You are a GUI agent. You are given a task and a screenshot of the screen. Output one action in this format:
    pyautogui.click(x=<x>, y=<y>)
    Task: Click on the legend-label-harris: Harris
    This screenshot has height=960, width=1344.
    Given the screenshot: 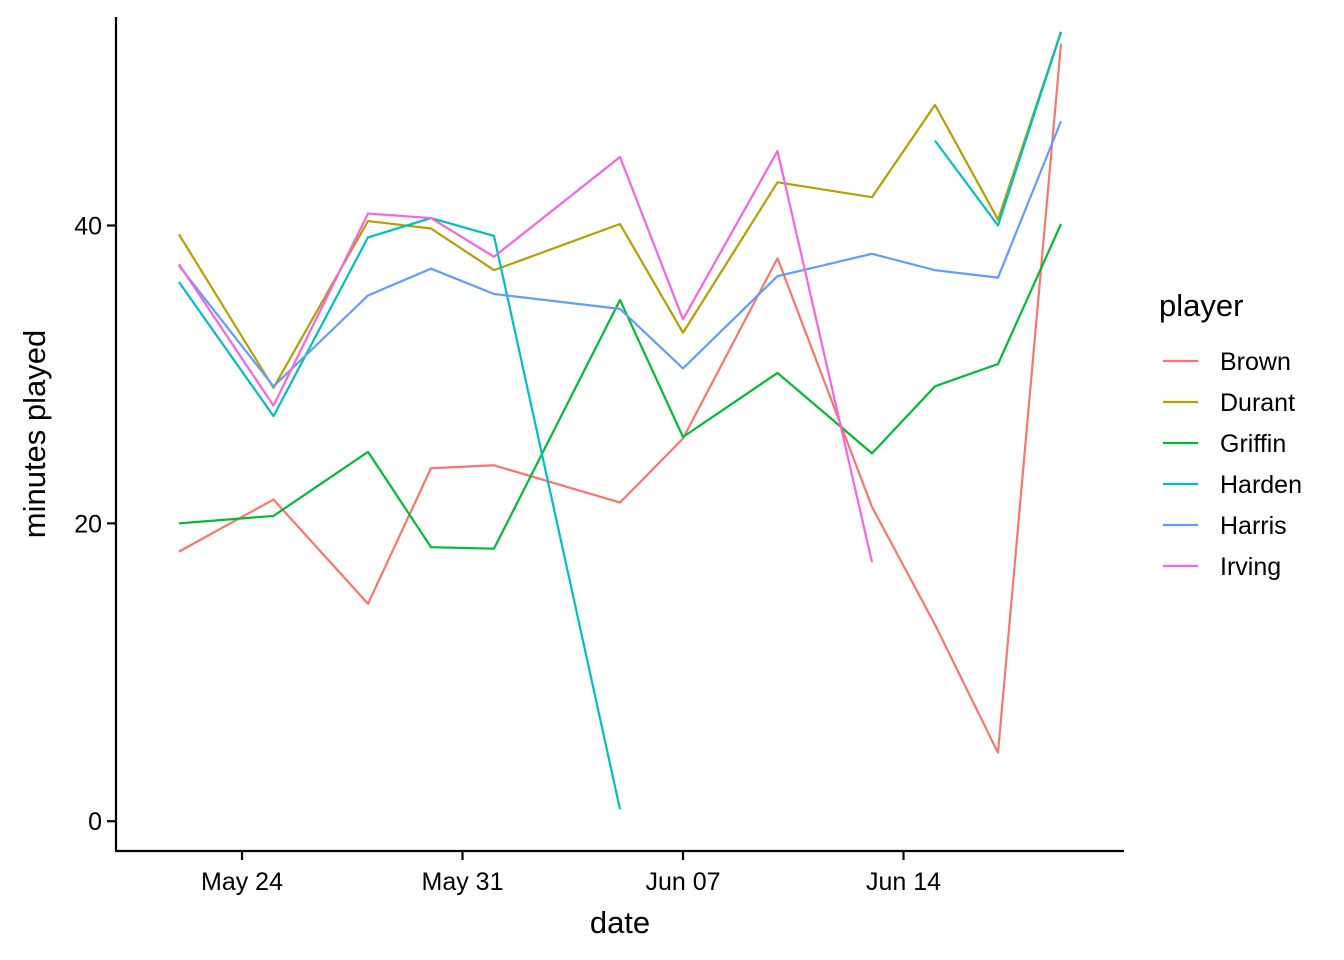 What is the action you would take?
    pyautogui.click(x=1253, y=526)
    